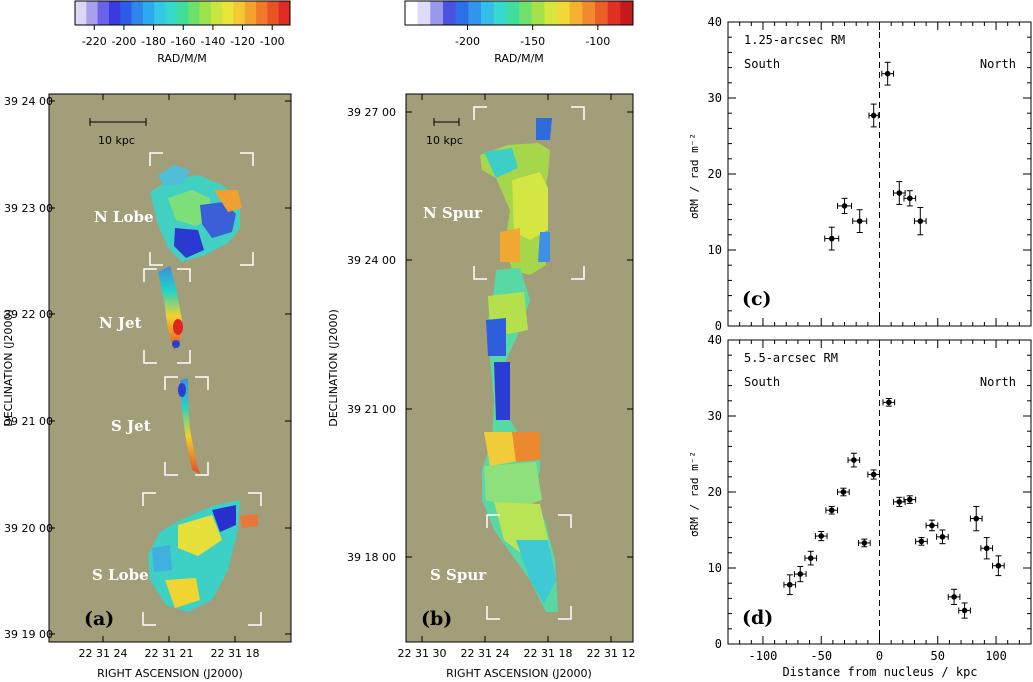  I want to click on plot-c-marks-ytick-label: 40, so click(715, 22).